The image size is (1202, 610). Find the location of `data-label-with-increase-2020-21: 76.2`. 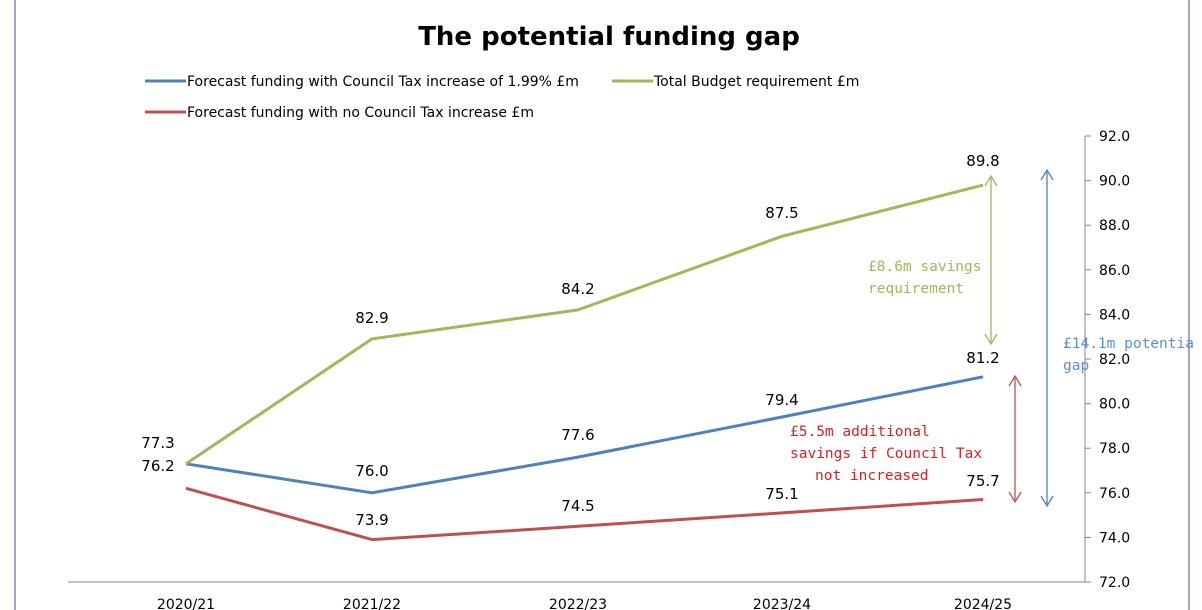

data-label-with-increase-2020-21: 76.2 is located at coordinates (157, 466).